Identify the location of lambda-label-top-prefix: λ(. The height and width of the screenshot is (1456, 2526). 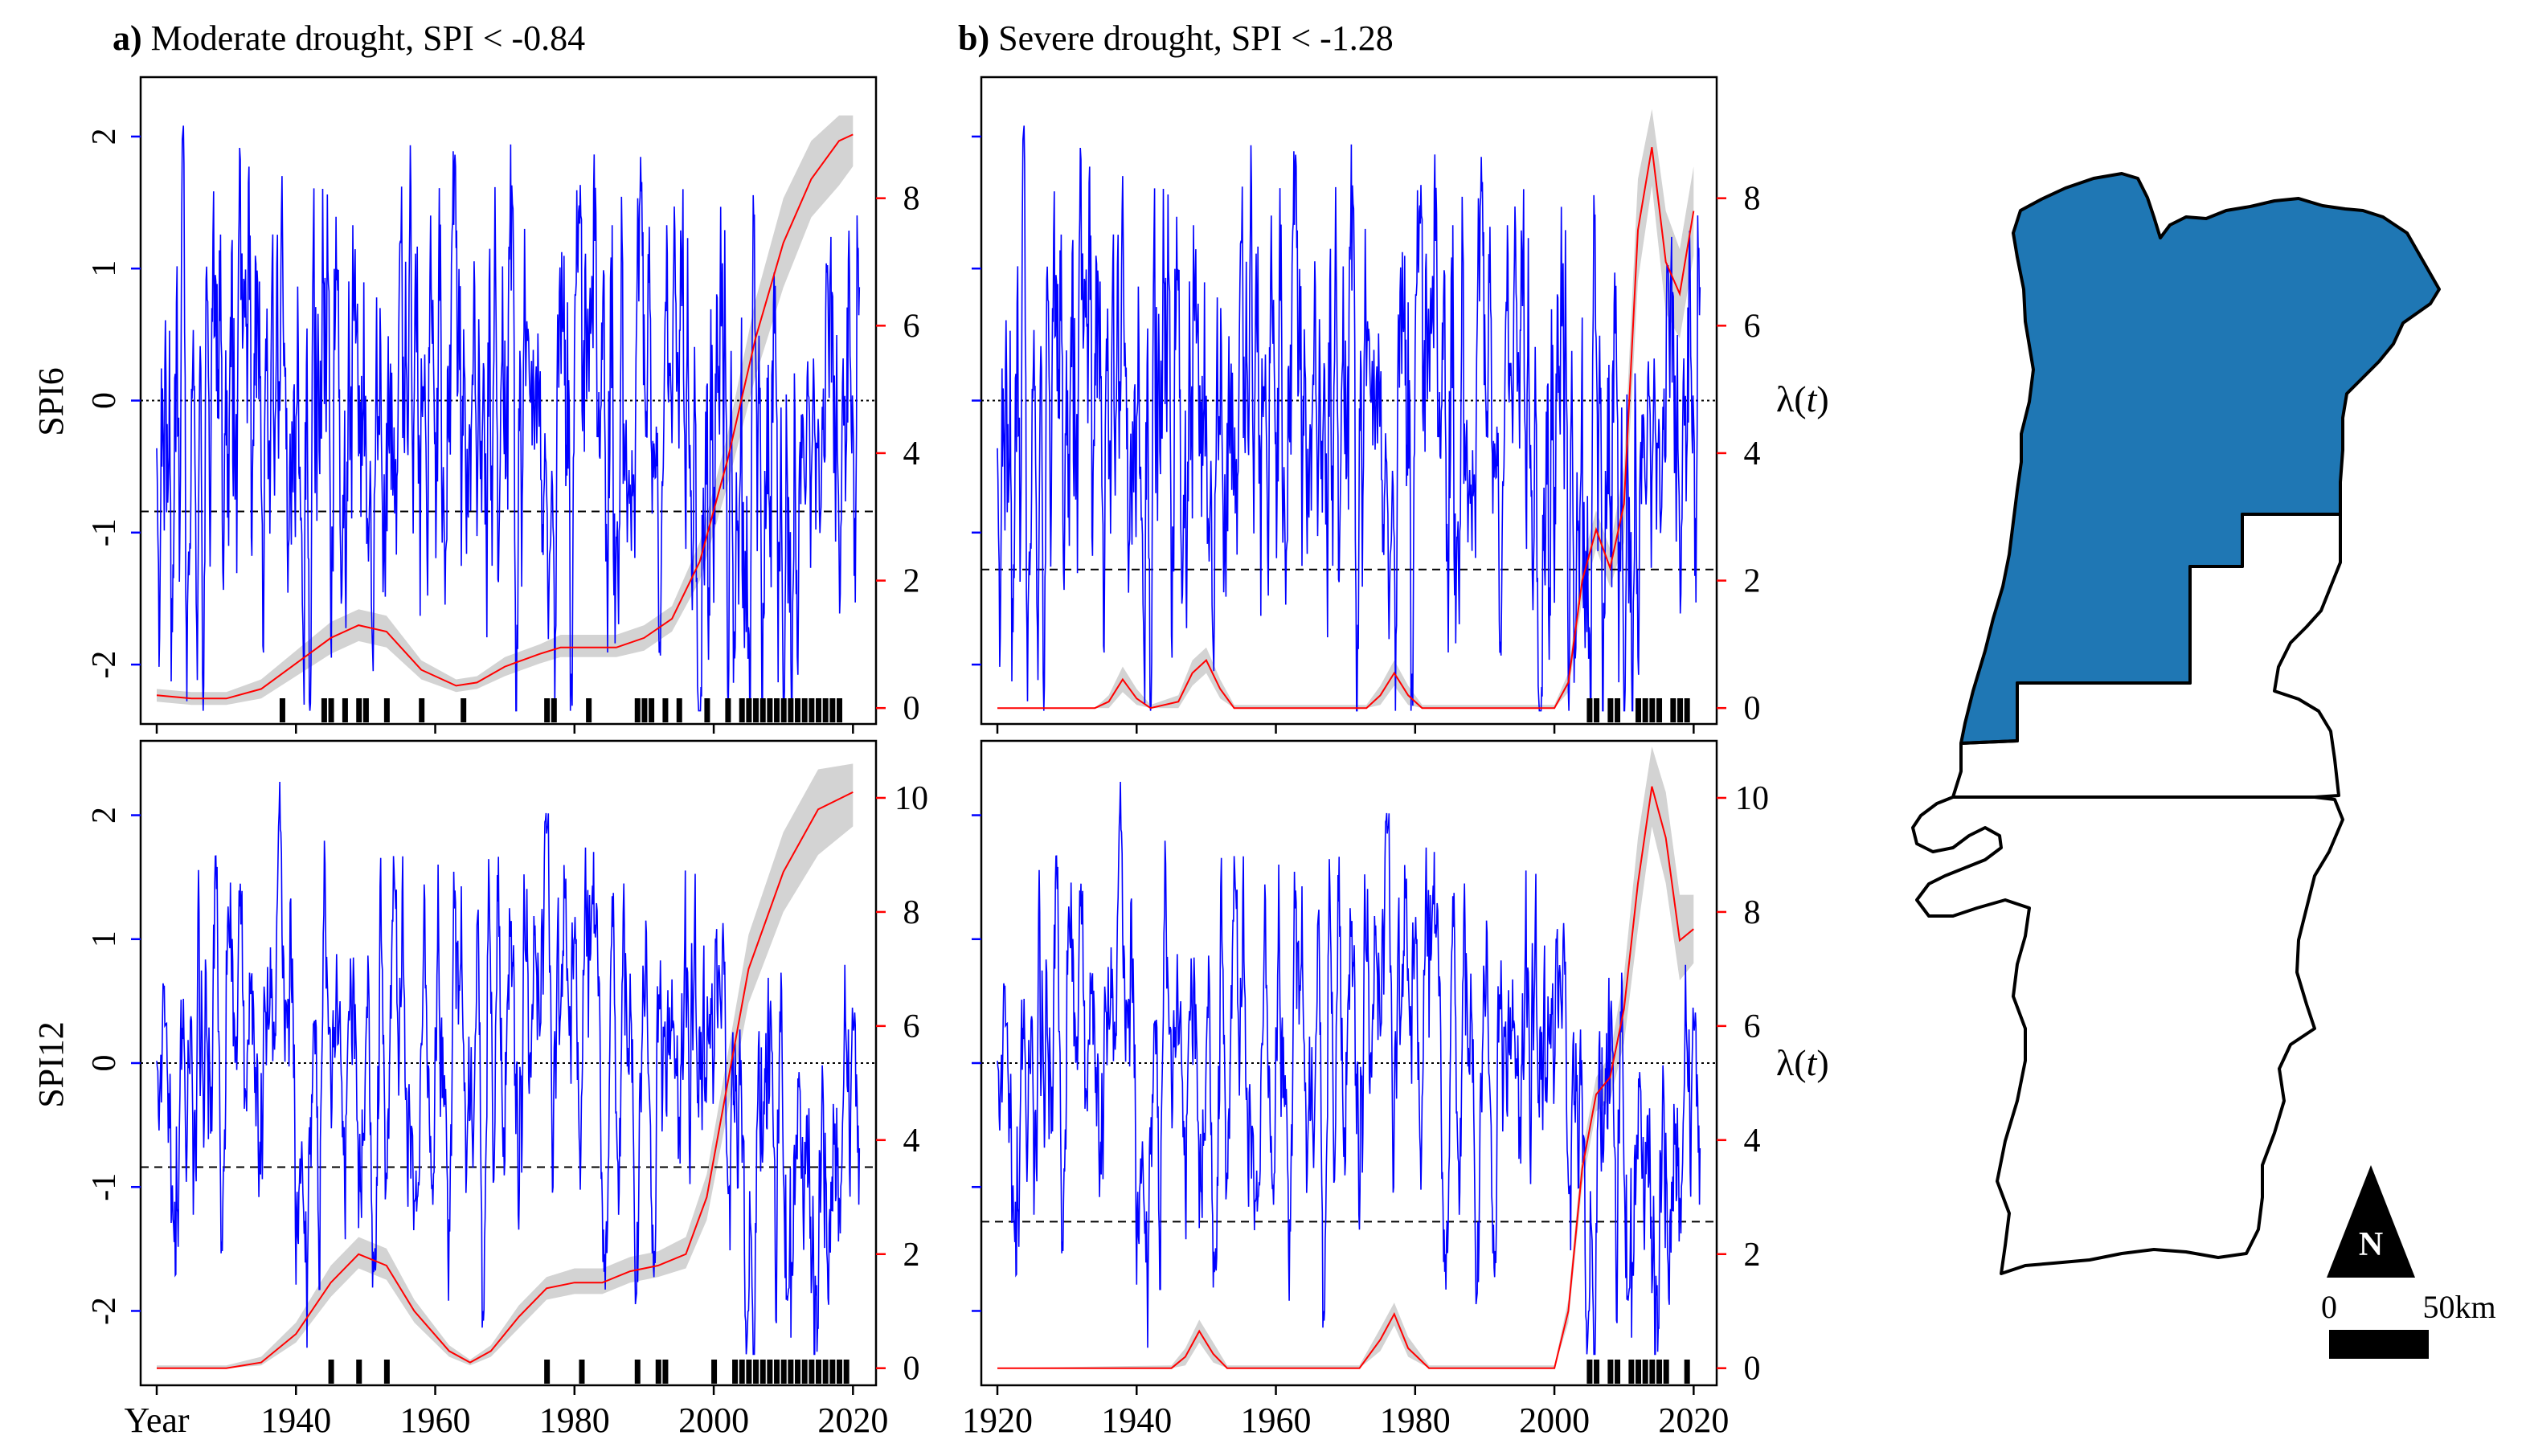
(1791, 398).